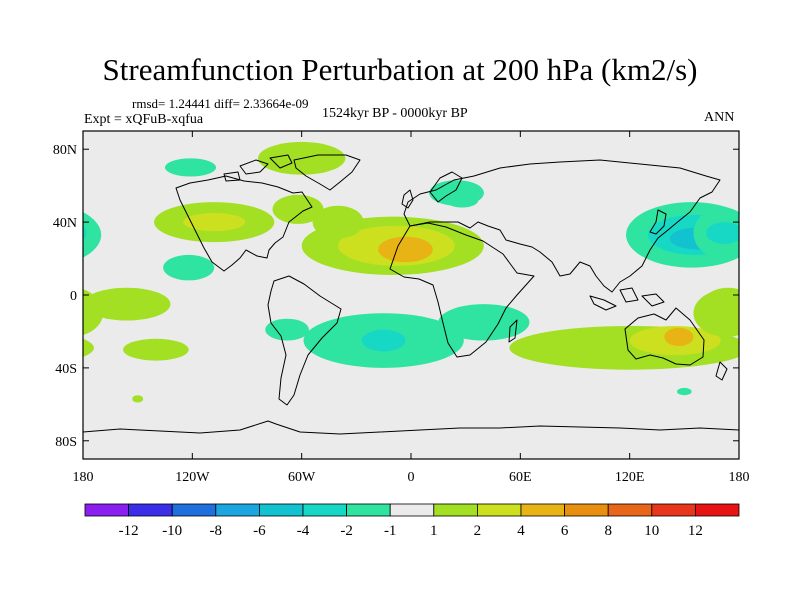 Image resolution: width=800 pixels, height=600 pixels. I want to click on coast-madagascar, so click(513, 331).